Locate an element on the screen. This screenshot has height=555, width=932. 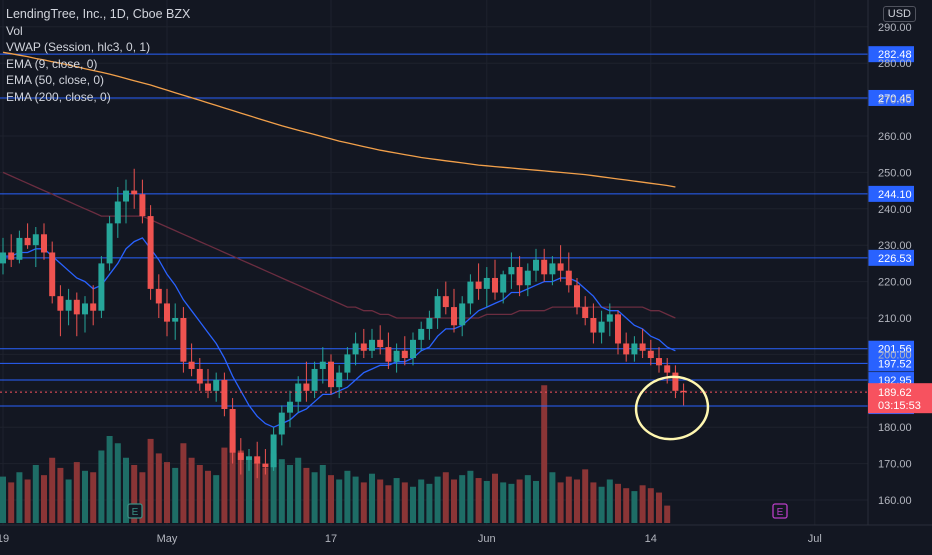
price-tick-label: 200.00 is located at coordinates (895, 355).